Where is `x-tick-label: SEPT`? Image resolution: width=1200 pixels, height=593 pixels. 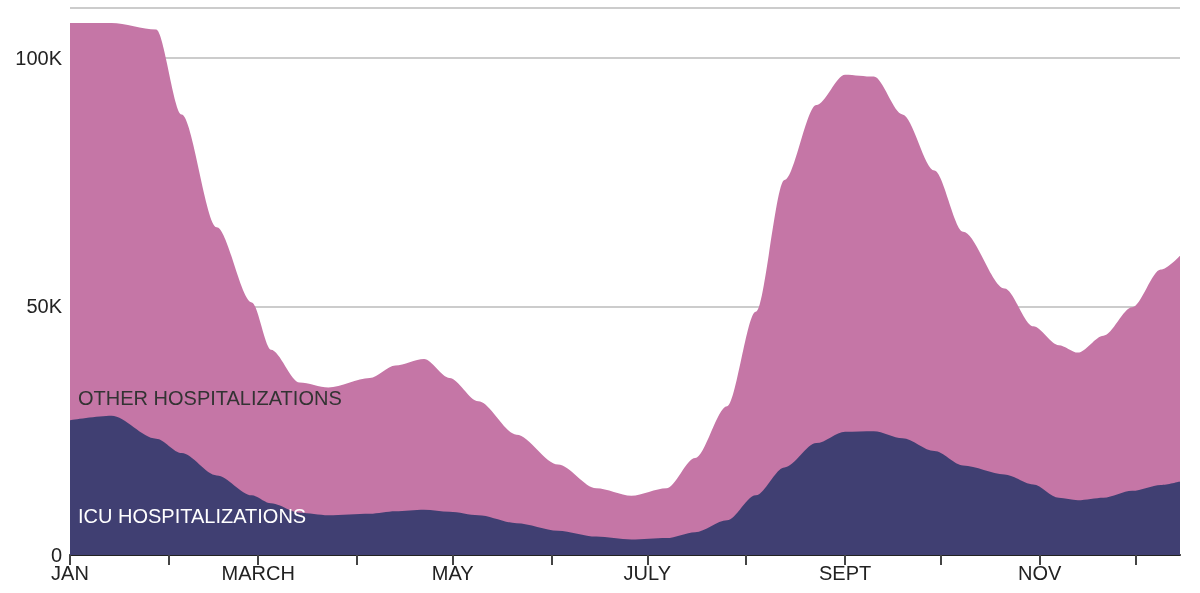 x-tick-label: SEPT is located at coordinates (845, 573).